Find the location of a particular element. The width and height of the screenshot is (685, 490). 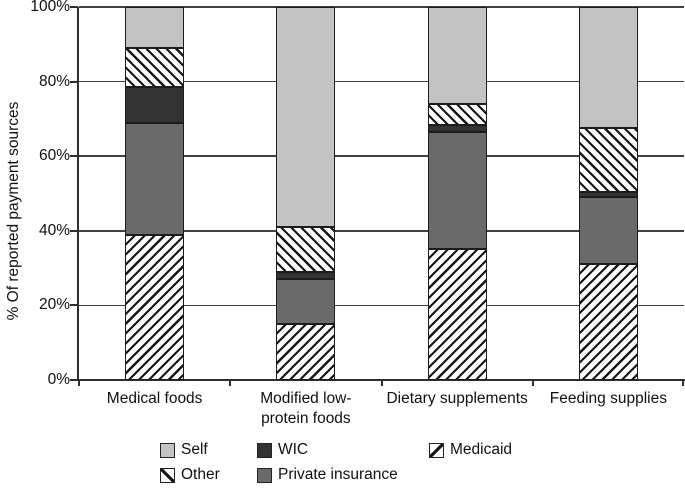

legend-swatch-other is located at coordinates (167, 475).